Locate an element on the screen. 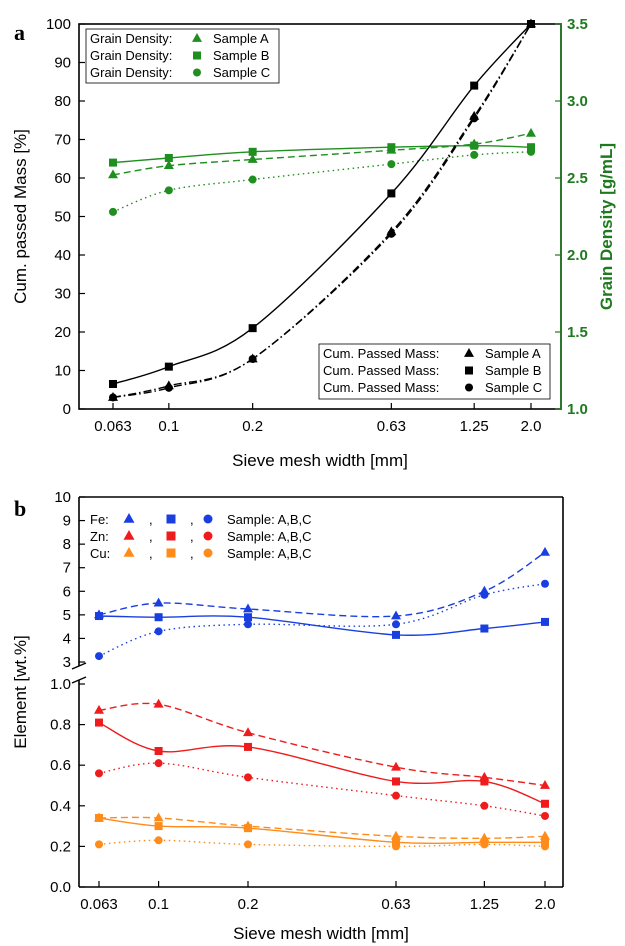 Image resolution: width=625 pixels, height=946 pixels. panel-label-b: b is located at coordinates (20, 508).